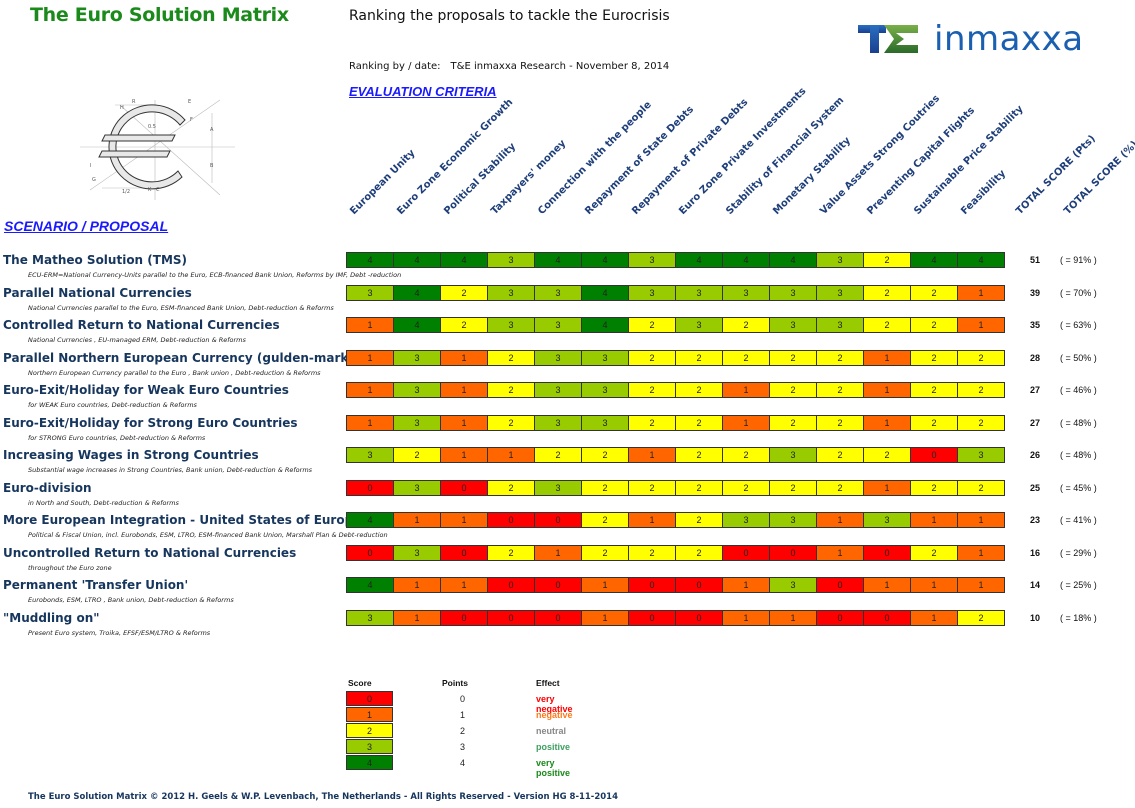  What do you see at coordinates (1078, 455) in the screenshot?
I see `total-score-pct: ( = 48% )` at bounding box center [1078, 455].